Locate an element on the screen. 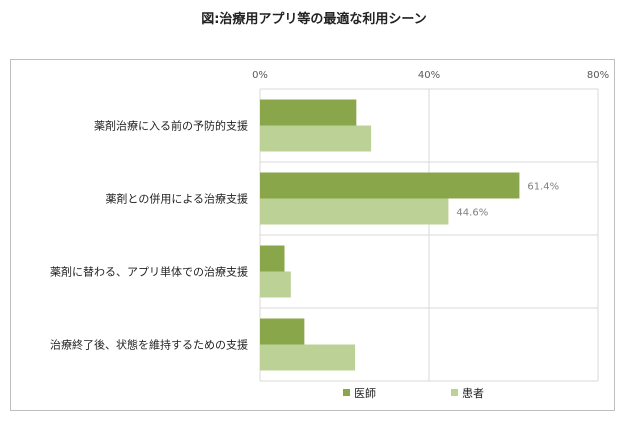  bar-患者-3 is located at coordinates (308, 357).